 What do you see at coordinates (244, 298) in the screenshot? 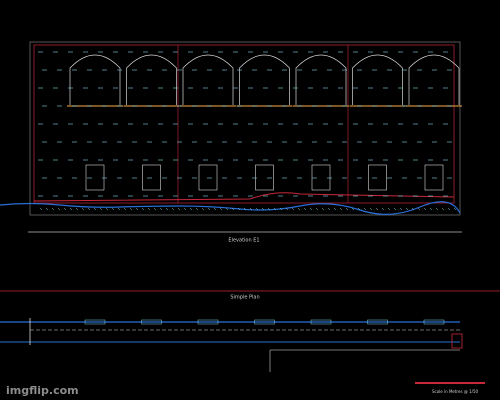
I see `plan-label: Simple Plan` at bounding box center [244, 298].